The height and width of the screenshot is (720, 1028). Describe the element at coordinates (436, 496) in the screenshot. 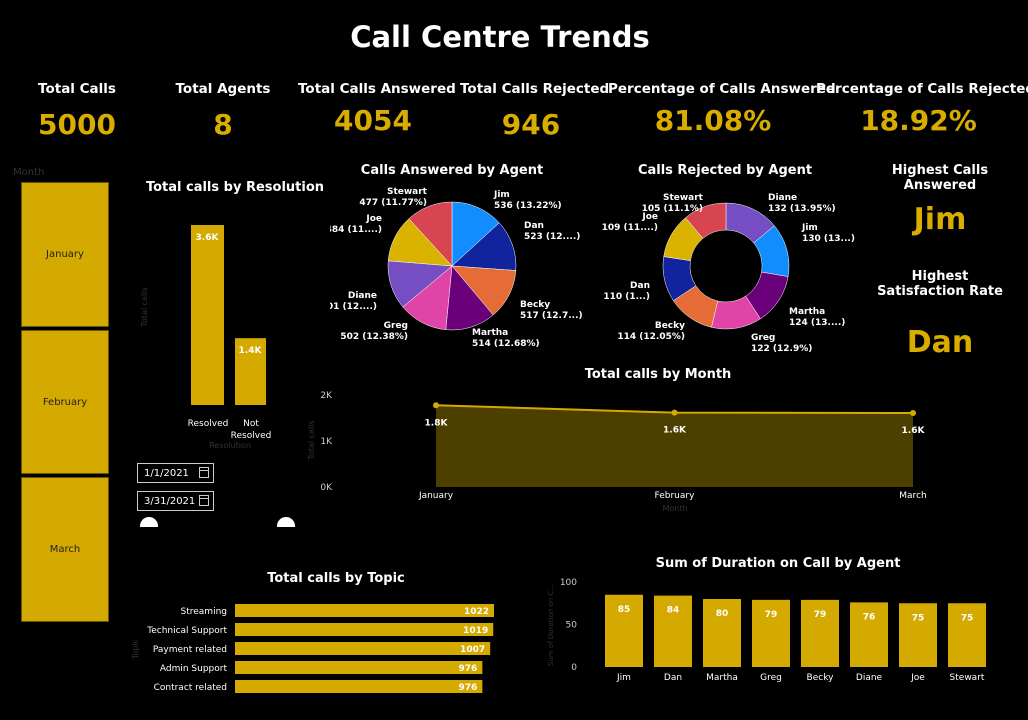

I see `month-tick-january: January` at that location.